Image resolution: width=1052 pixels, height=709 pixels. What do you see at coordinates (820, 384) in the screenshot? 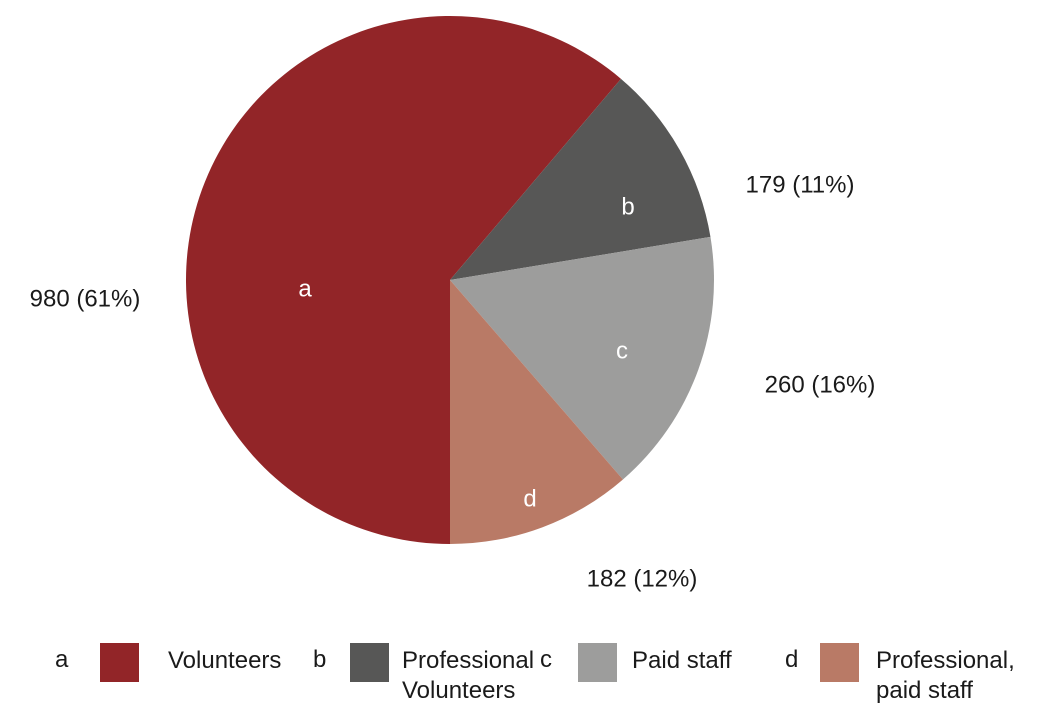
I see `value-label: 260 (16%)` at bounding box center [820, 384].